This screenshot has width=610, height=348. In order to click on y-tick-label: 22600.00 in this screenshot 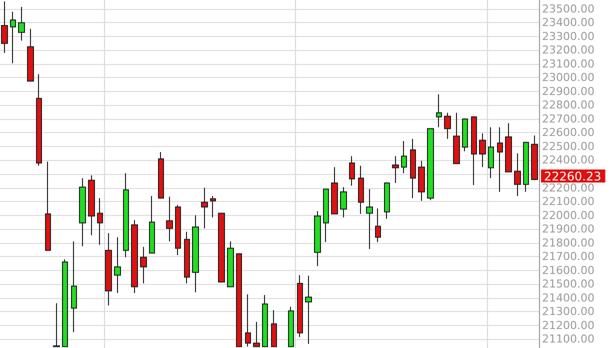, I will do `click(568, 133)`.